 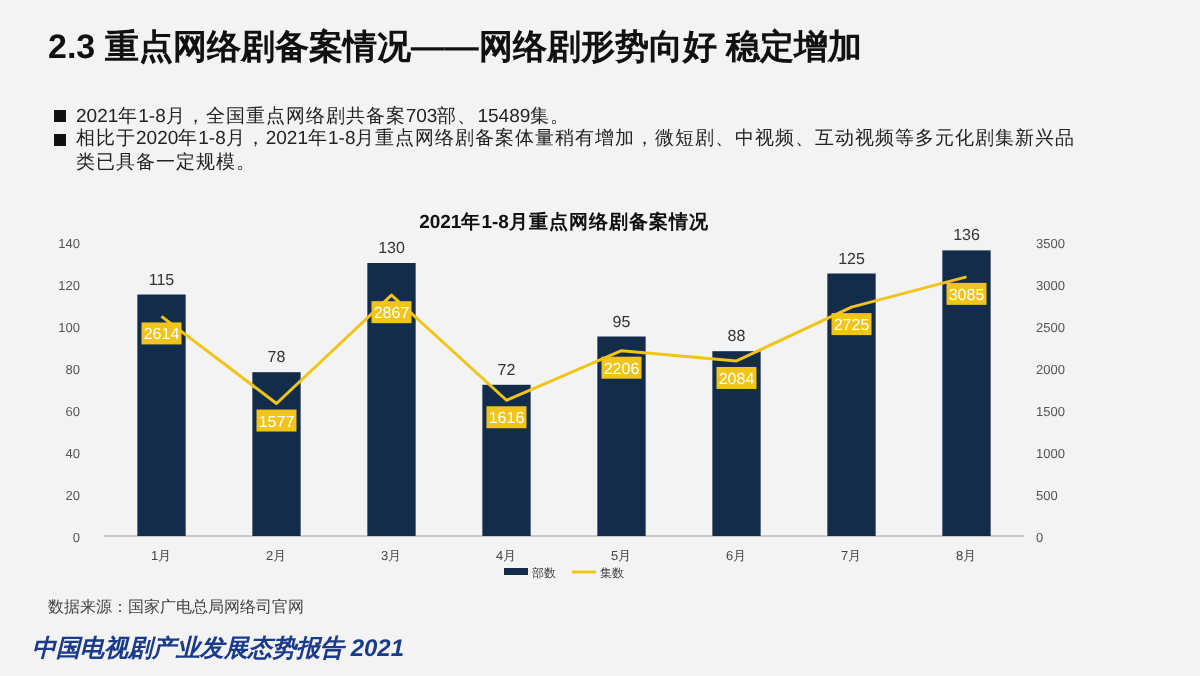 What do you see at coordinates (176, 607) in the screenshot?
I see `annotation: 数据来源：国家广电总局网络司官网` at bounding box center [176, 607].